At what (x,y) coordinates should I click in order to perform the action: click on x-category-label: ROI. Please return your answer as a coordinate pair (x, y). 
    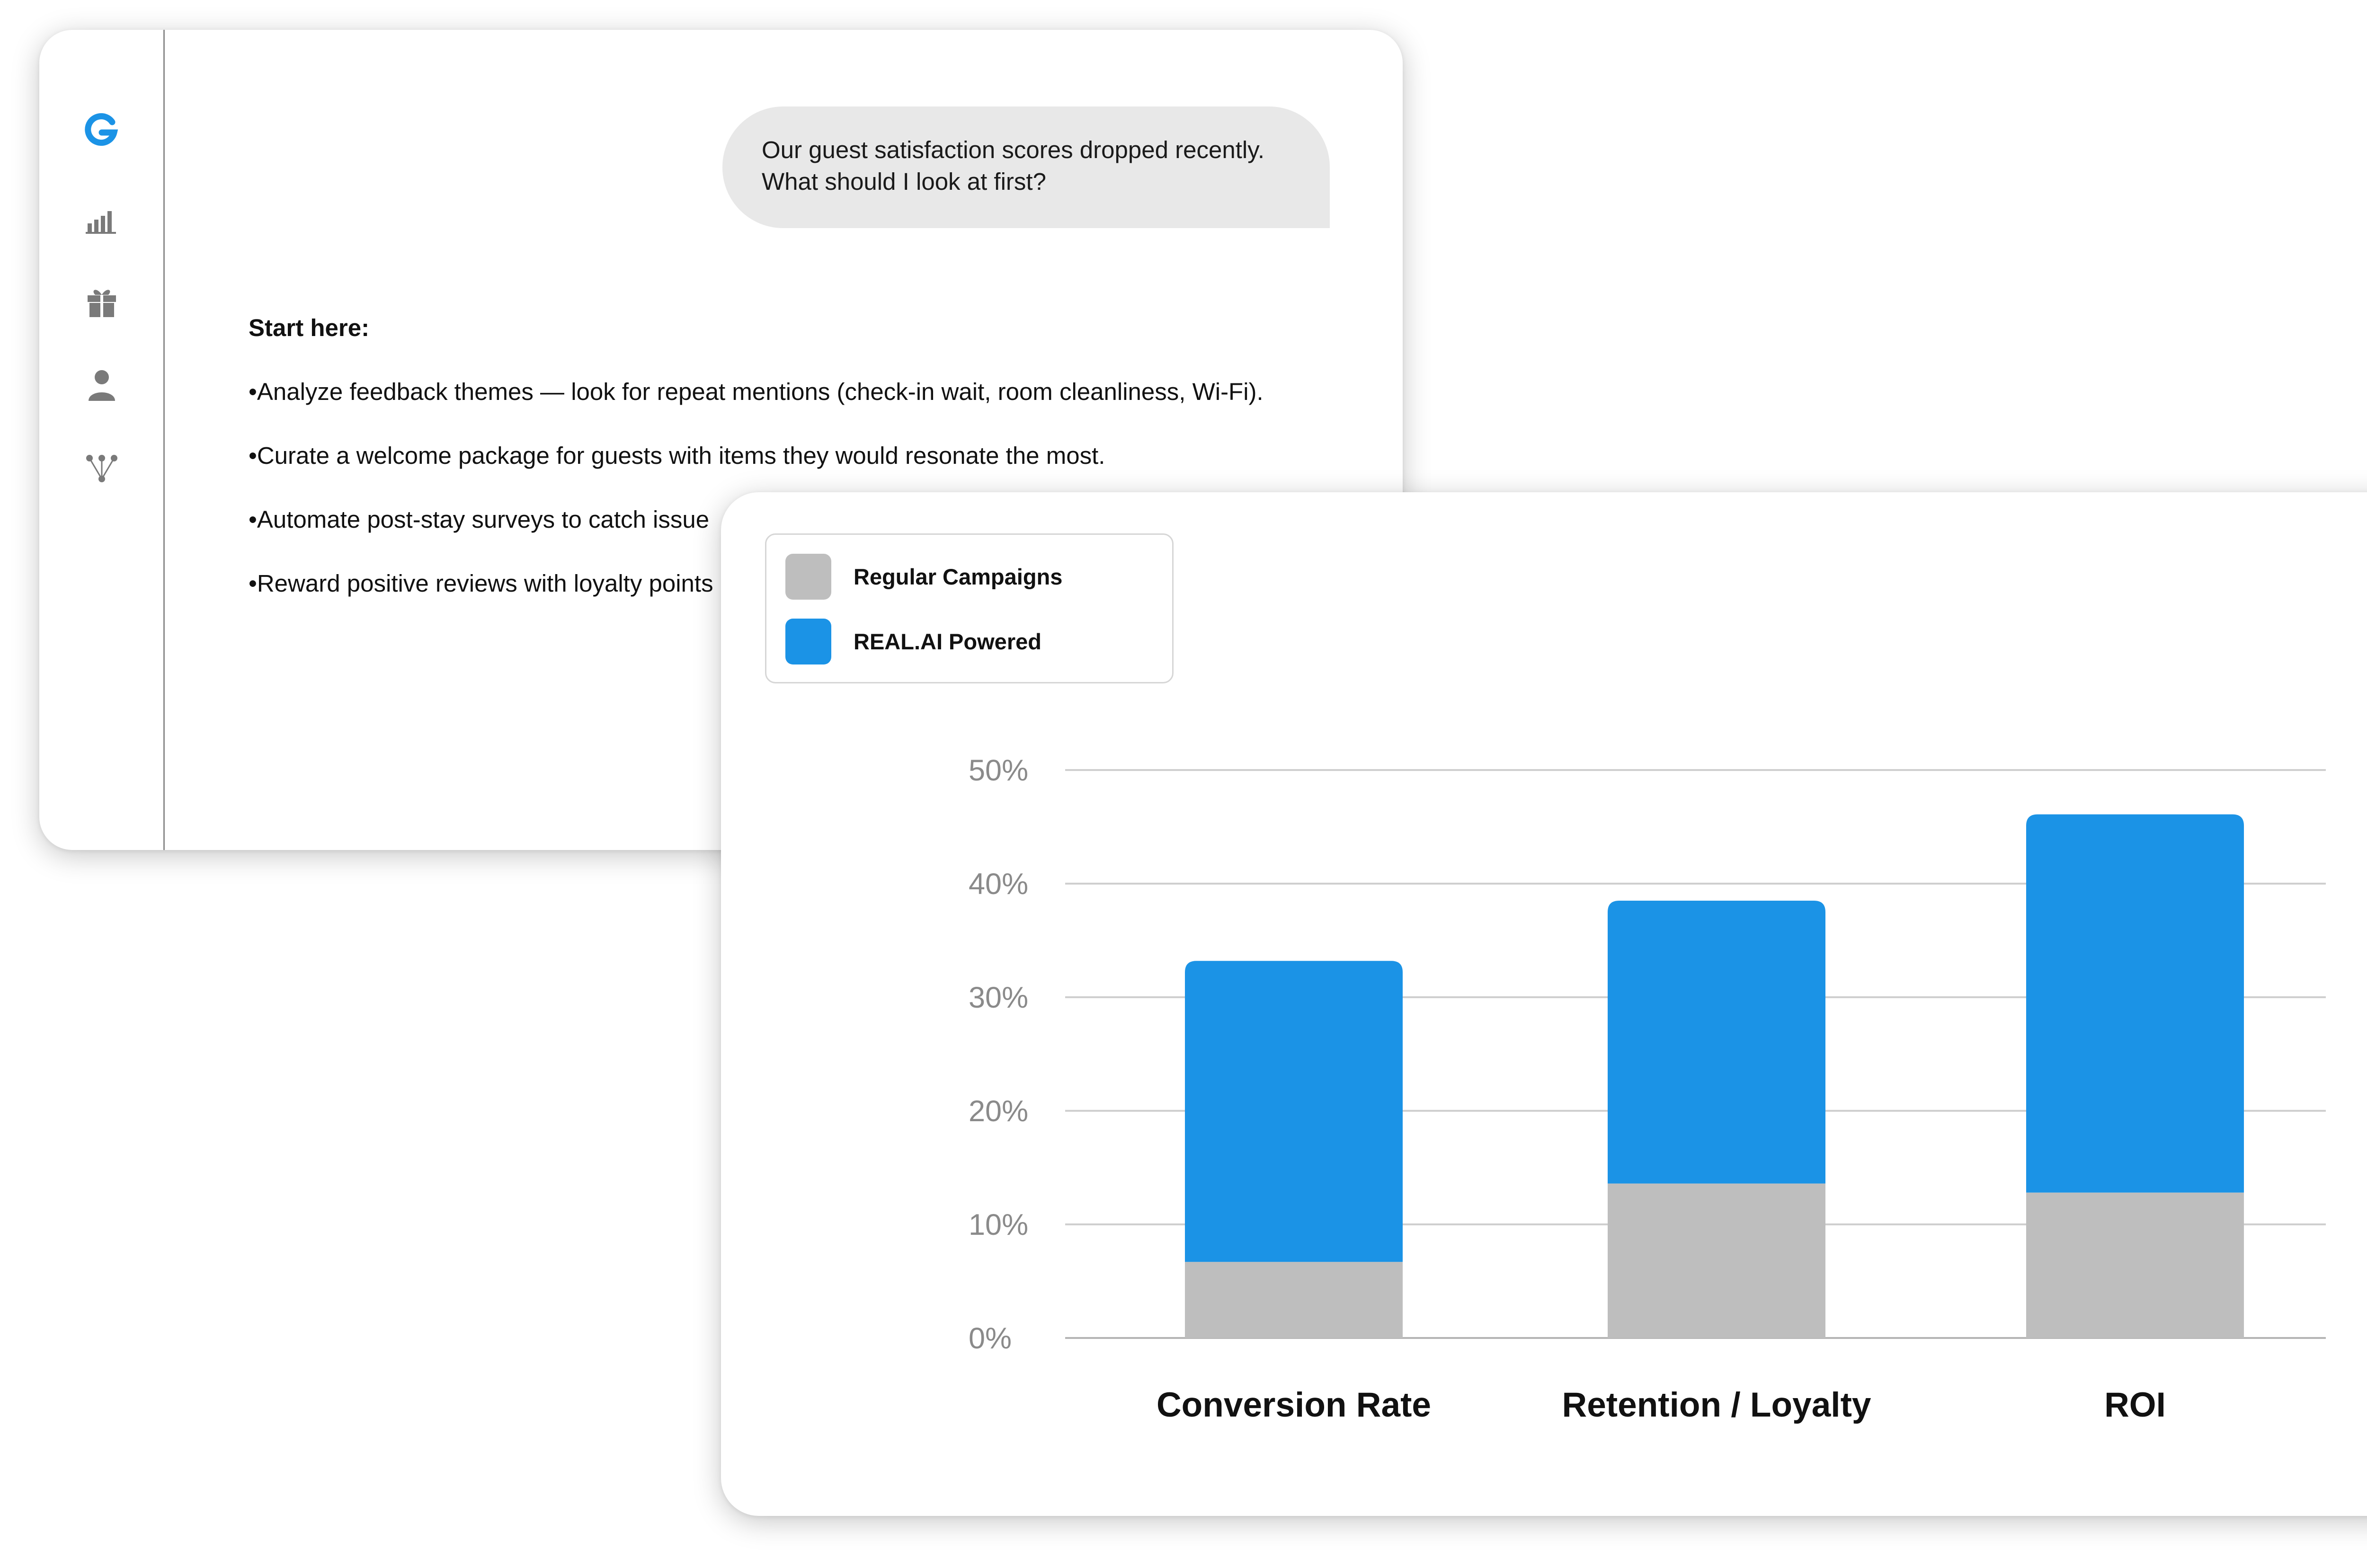
    Looking at the image, I should click on (2135, 1405).